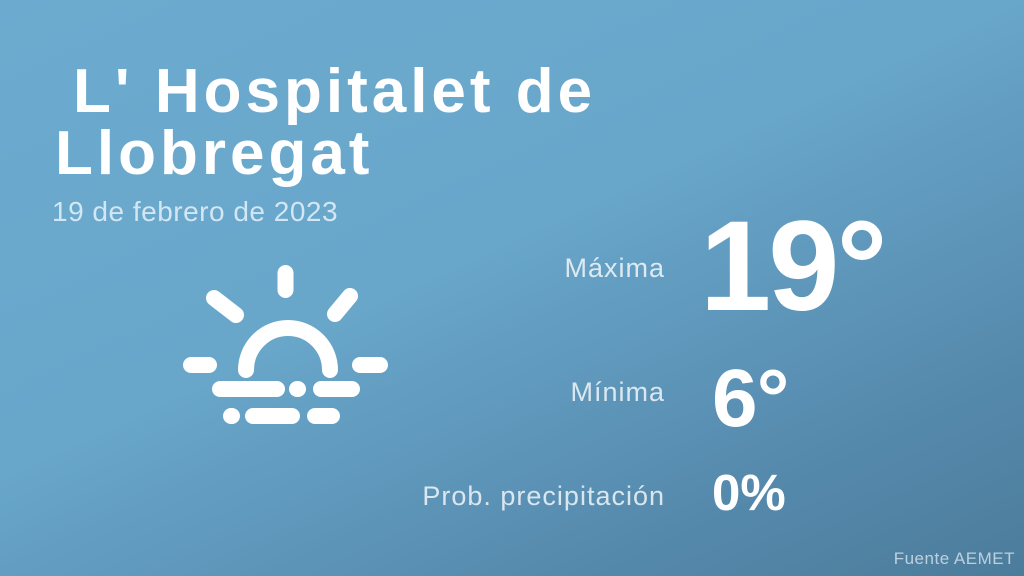 This screenshot has height=576, width=1024. What do you see at coordinates (285, 344) in the screenshot?
I see `sun-haze-icon` at bounding box center [285, 344].